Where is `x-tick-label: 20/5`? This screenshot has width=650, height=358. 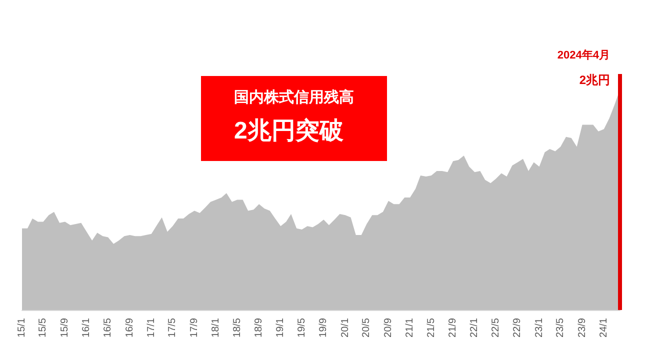
x-tick-label: 20/5 is located at coordinates (366, 328).